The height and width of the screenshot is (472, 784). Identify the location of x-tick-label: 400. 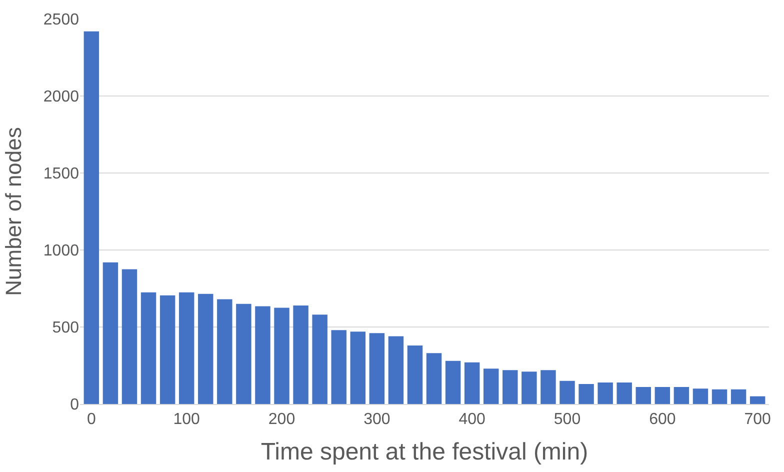
(472, 419).